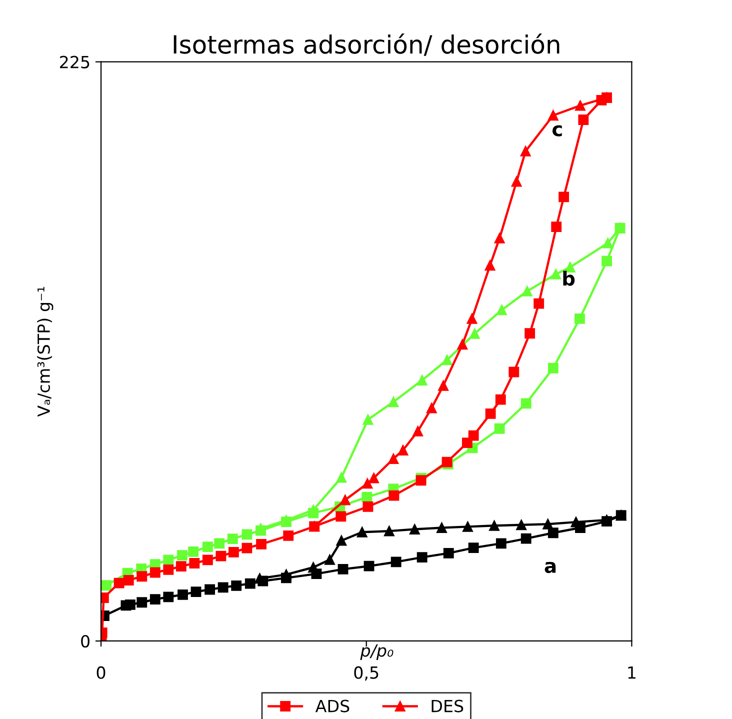  Describe the element at coordinates (569, 278) in the screenshot. I see `annotation: b` at that location.